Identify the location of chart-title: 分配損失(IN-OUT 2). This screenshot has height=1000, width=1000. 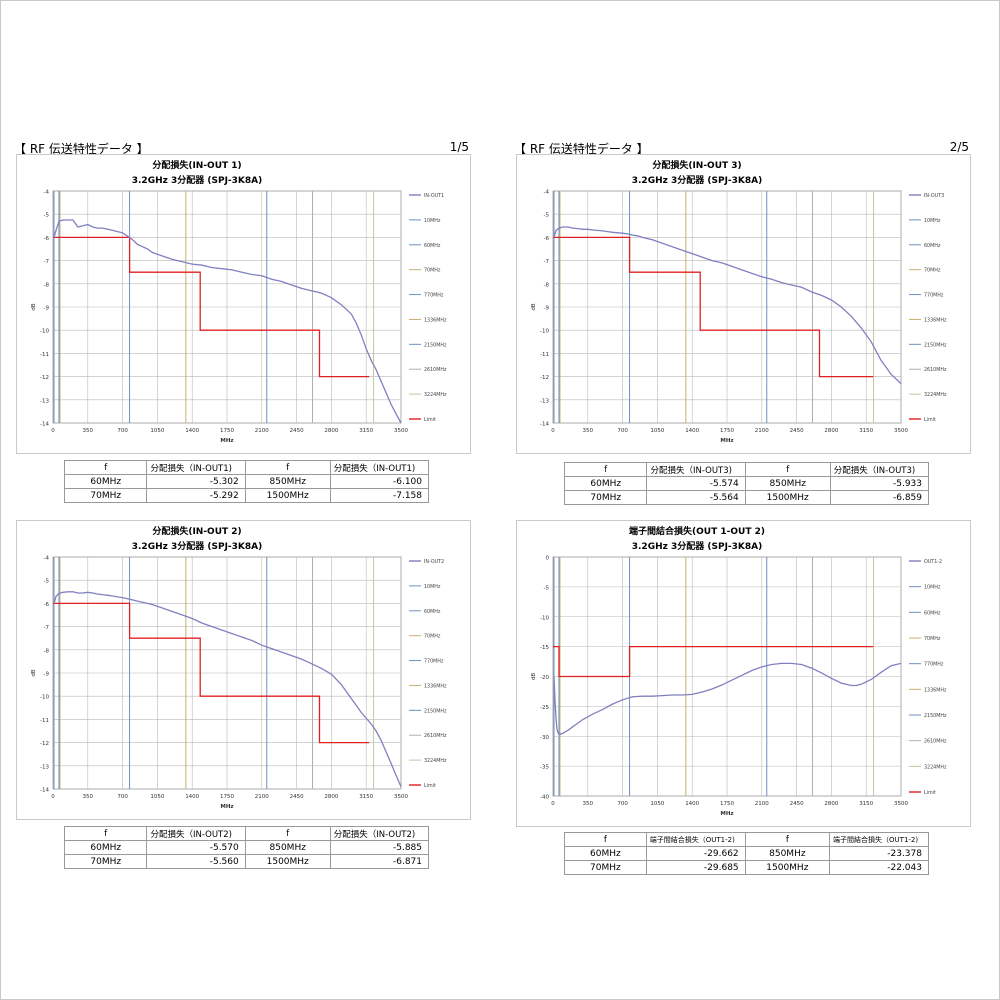
(197, 532).